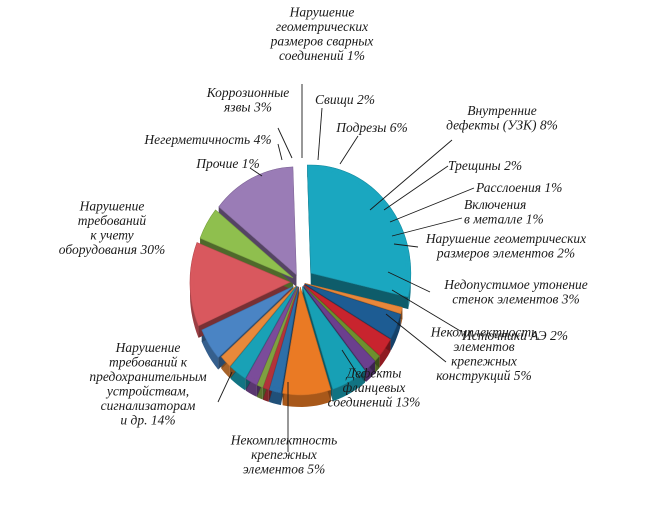  I want to click on slice-label-line: Нарушение геометрических, so click(505, 238).